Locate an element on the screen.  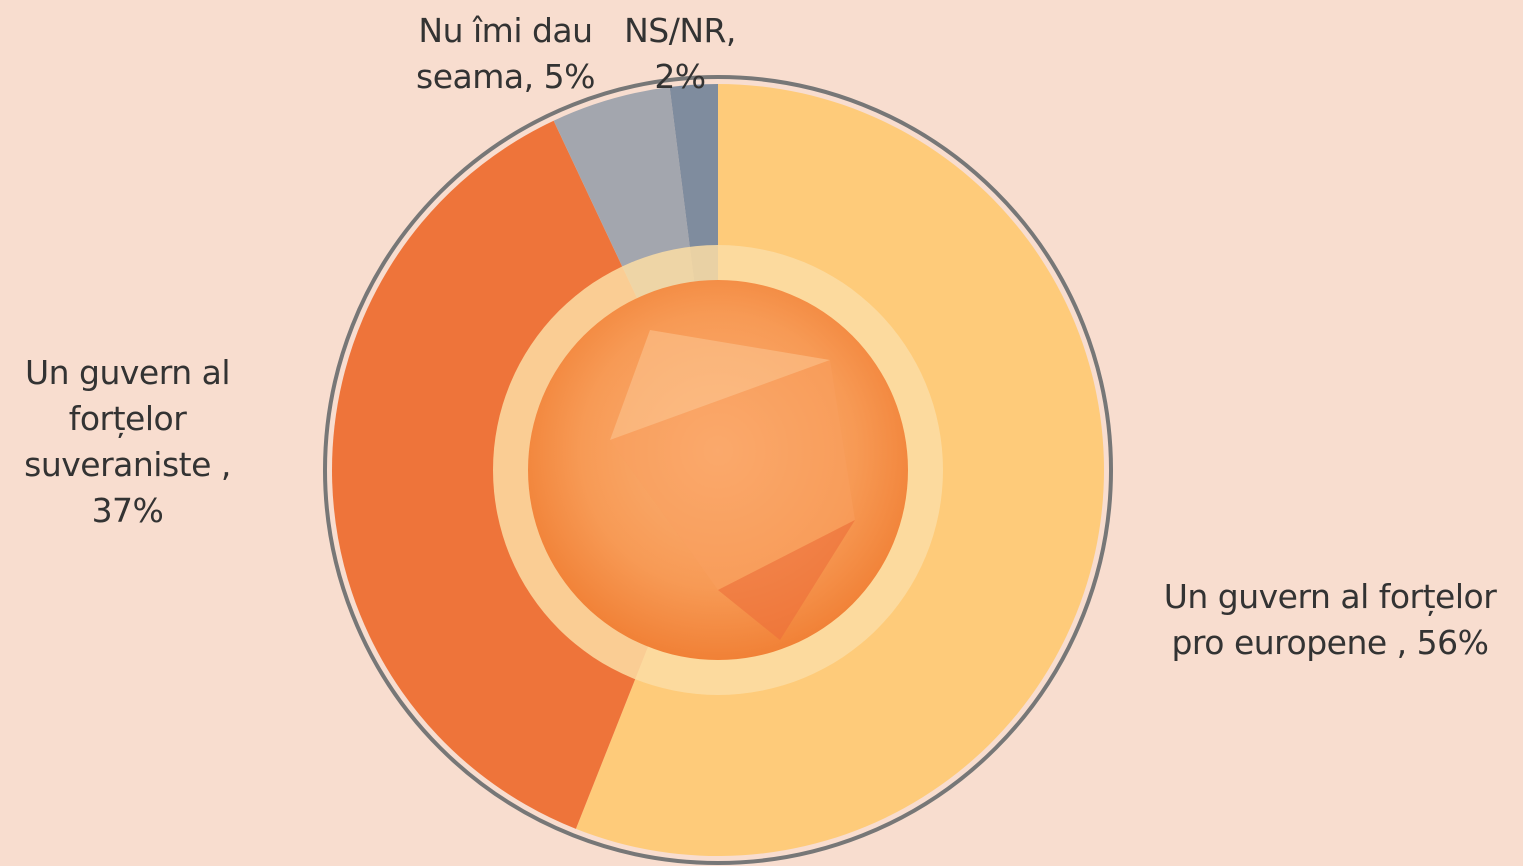
label: Un guvern al forțelor pro europene , 56% is located at coordinates (1330, 619).